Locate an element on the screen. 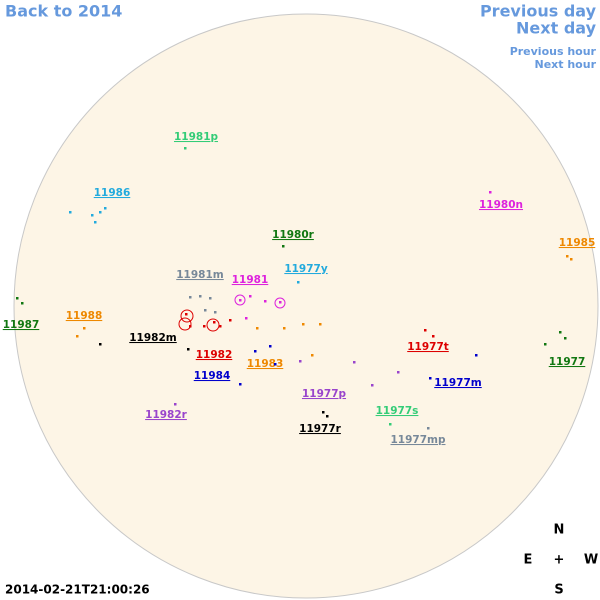 This screenshot has height=600, width=600. next-day-link: Next day is located at coordinates (556, 28).